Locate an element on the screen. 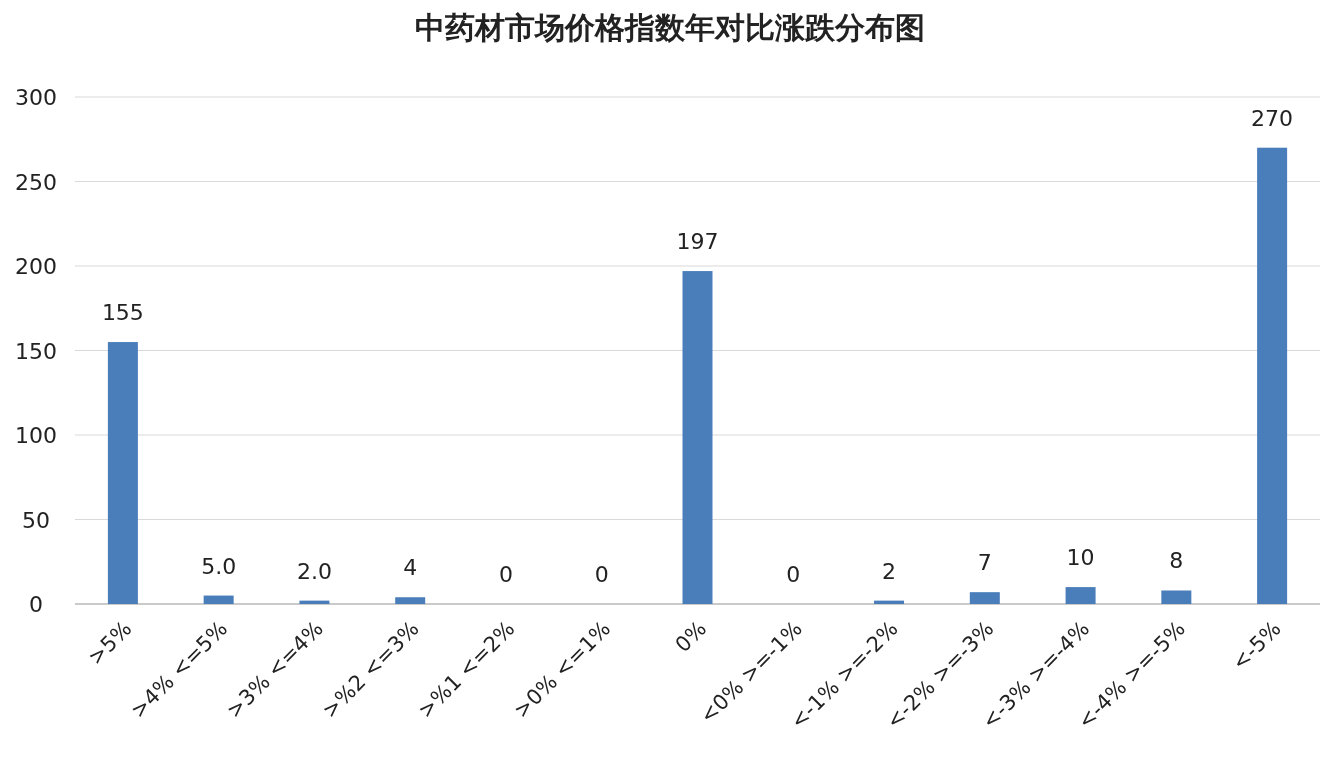 The width and height of the screenshot is (1340, 762). data-label: 8 is located at coordinates (1176, 561).